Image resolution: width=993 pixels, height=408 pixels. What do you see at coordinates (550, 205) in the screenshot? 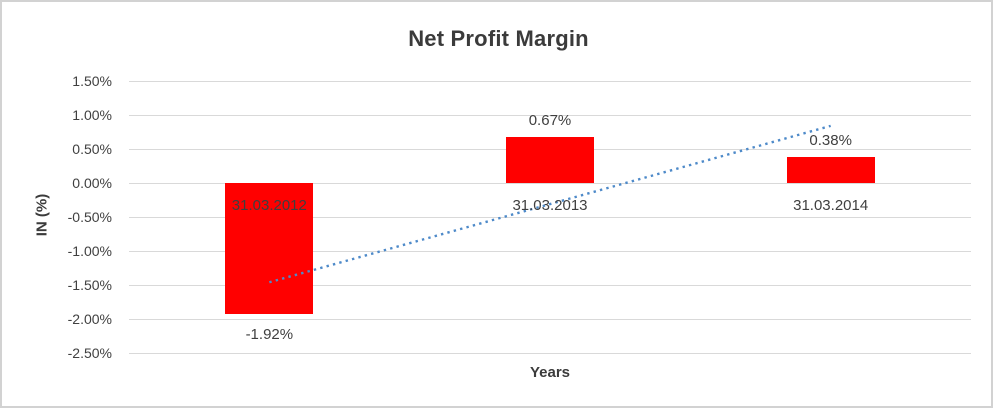
I see `category-label: 31.03.2013` at bounding box center [550, 205].